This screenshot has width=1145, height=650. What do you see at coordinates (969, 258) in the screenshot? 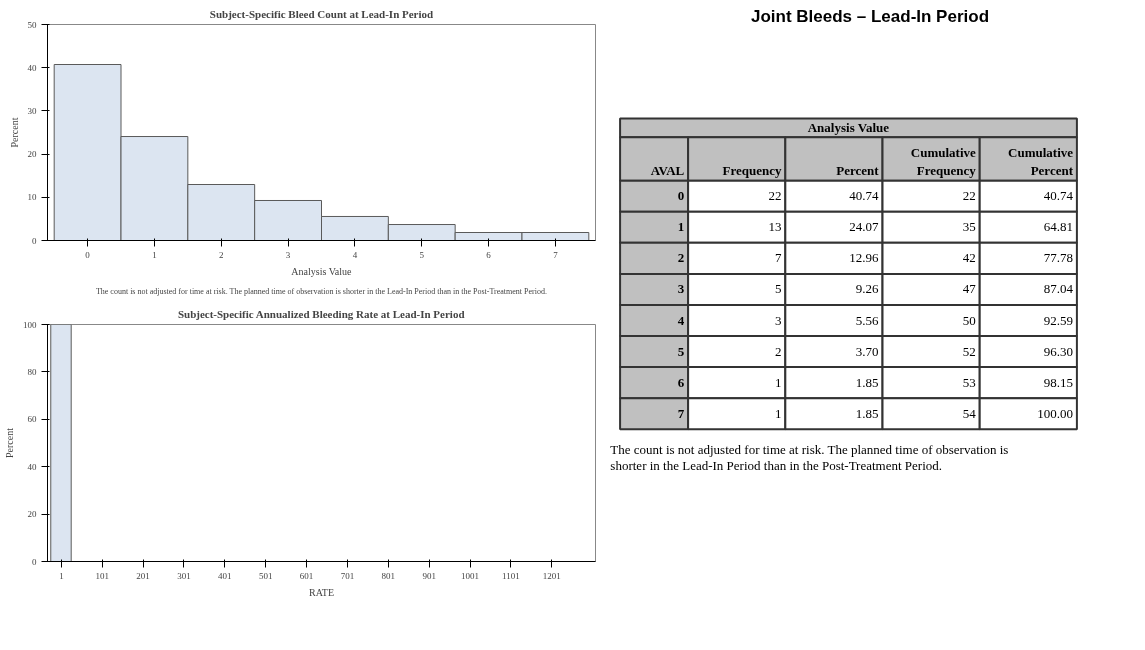
I see `data-label: 42` at bounding box center [969, 258].